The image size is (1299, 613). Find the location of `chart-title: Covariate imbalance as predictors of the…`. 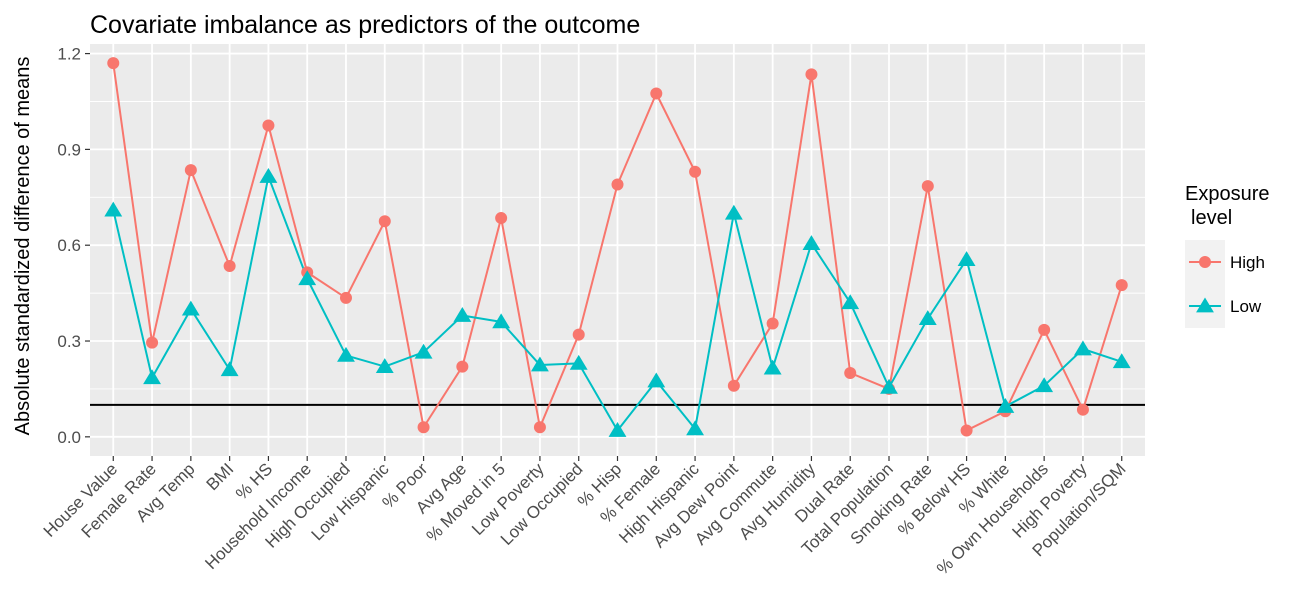

chart-title: Covariate imbalance as predictors of the… is located at coordinates (365, 25).